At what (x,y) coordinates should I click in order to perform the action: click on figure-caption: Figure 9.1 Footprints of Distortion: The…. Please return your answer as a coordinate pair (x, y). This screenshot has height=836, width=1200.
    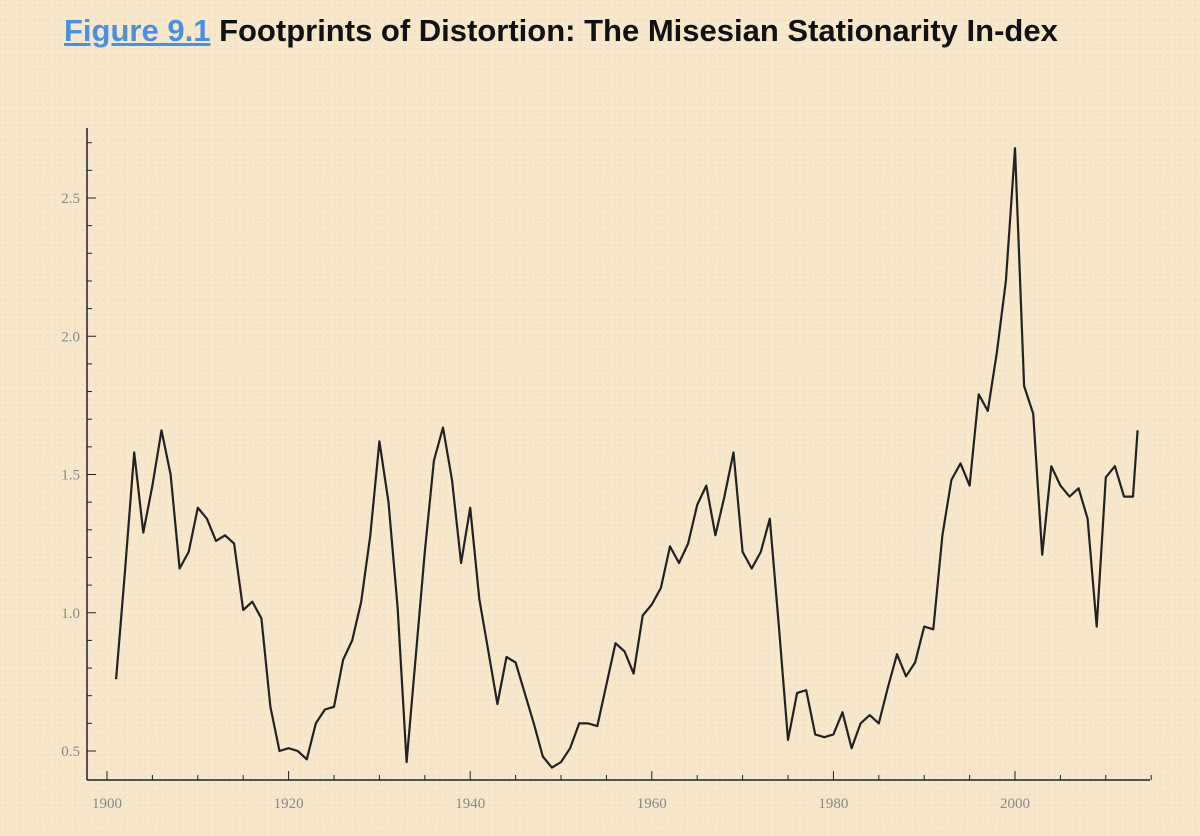
    Looking at the image, I should click on (604, 30).